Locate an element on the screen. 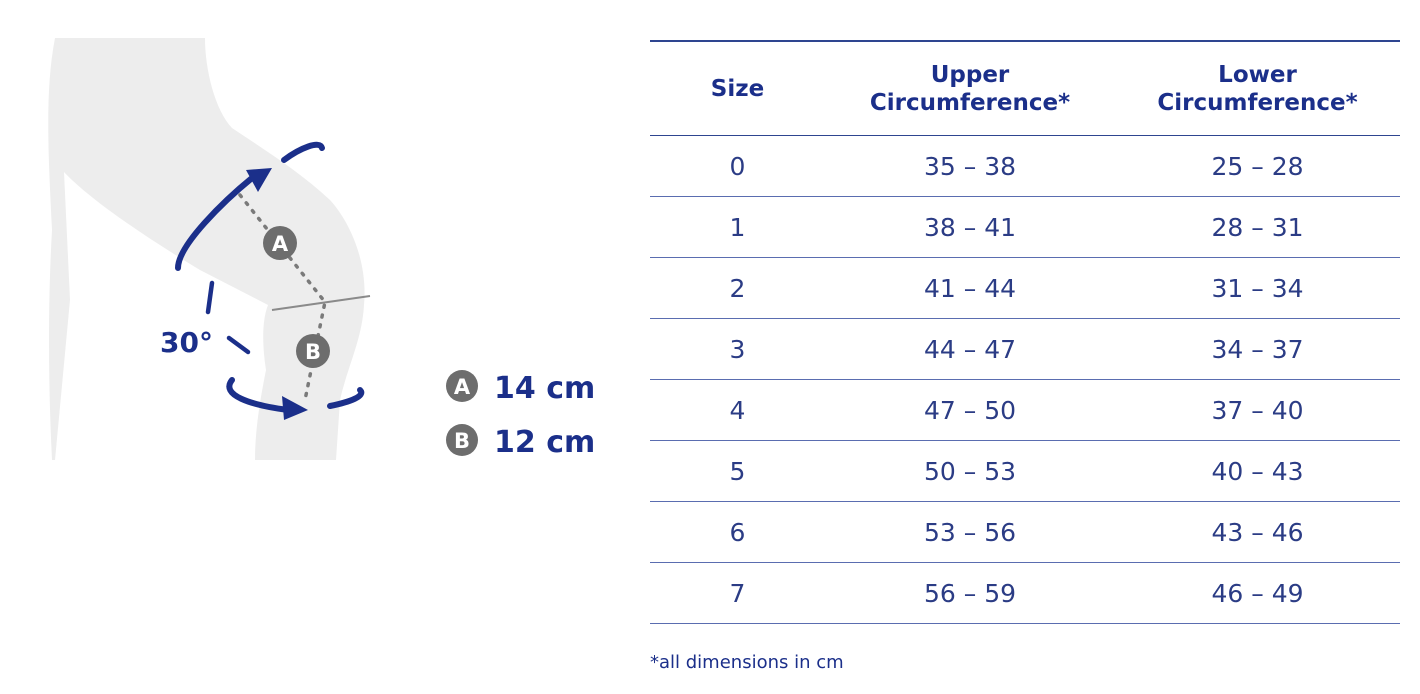 The image size is (1420, 694). header-lower-line-1: Lower is located at coordinates (1257, 74).